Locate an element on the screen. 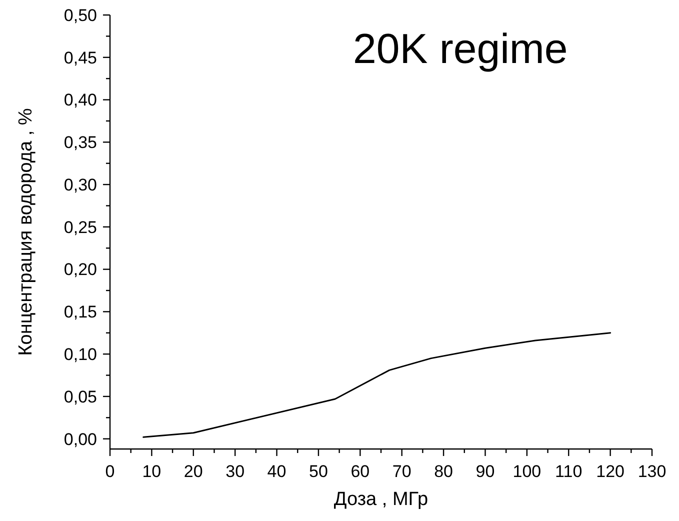 The width and height of the screenshot is (679, 521). y-tick-label: 0,30 is located at coordinates (80, 184).